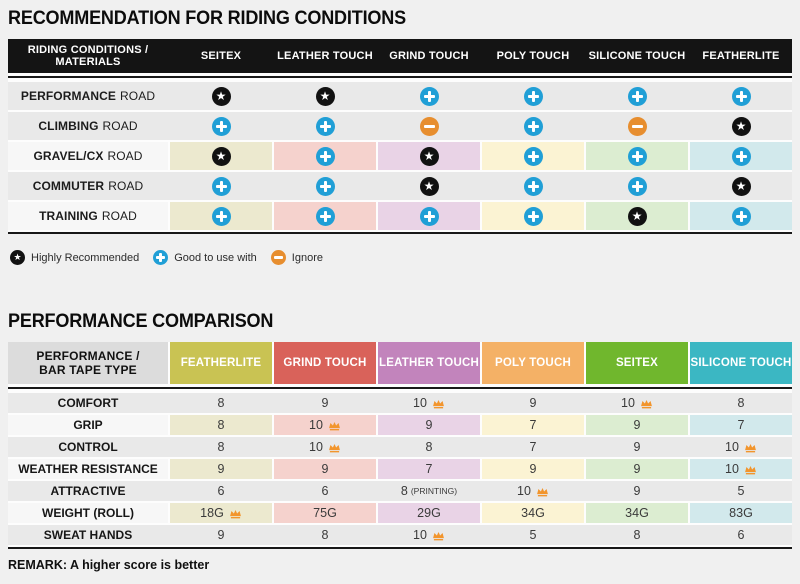 The height and width of the screenshot is (584, 800). Describe the element at coordinates (88, 356) in the screenshot. I see `header-label-line: PERFORMANCE /` at that location.